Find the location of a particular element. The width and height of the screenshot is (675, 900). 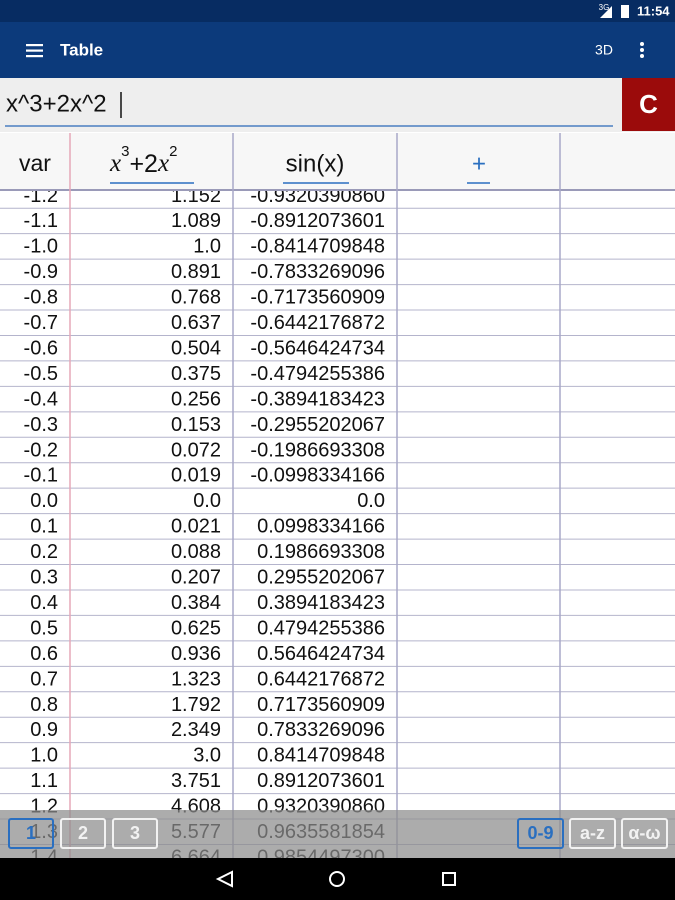

back-button is located at coordinates (224, 879).